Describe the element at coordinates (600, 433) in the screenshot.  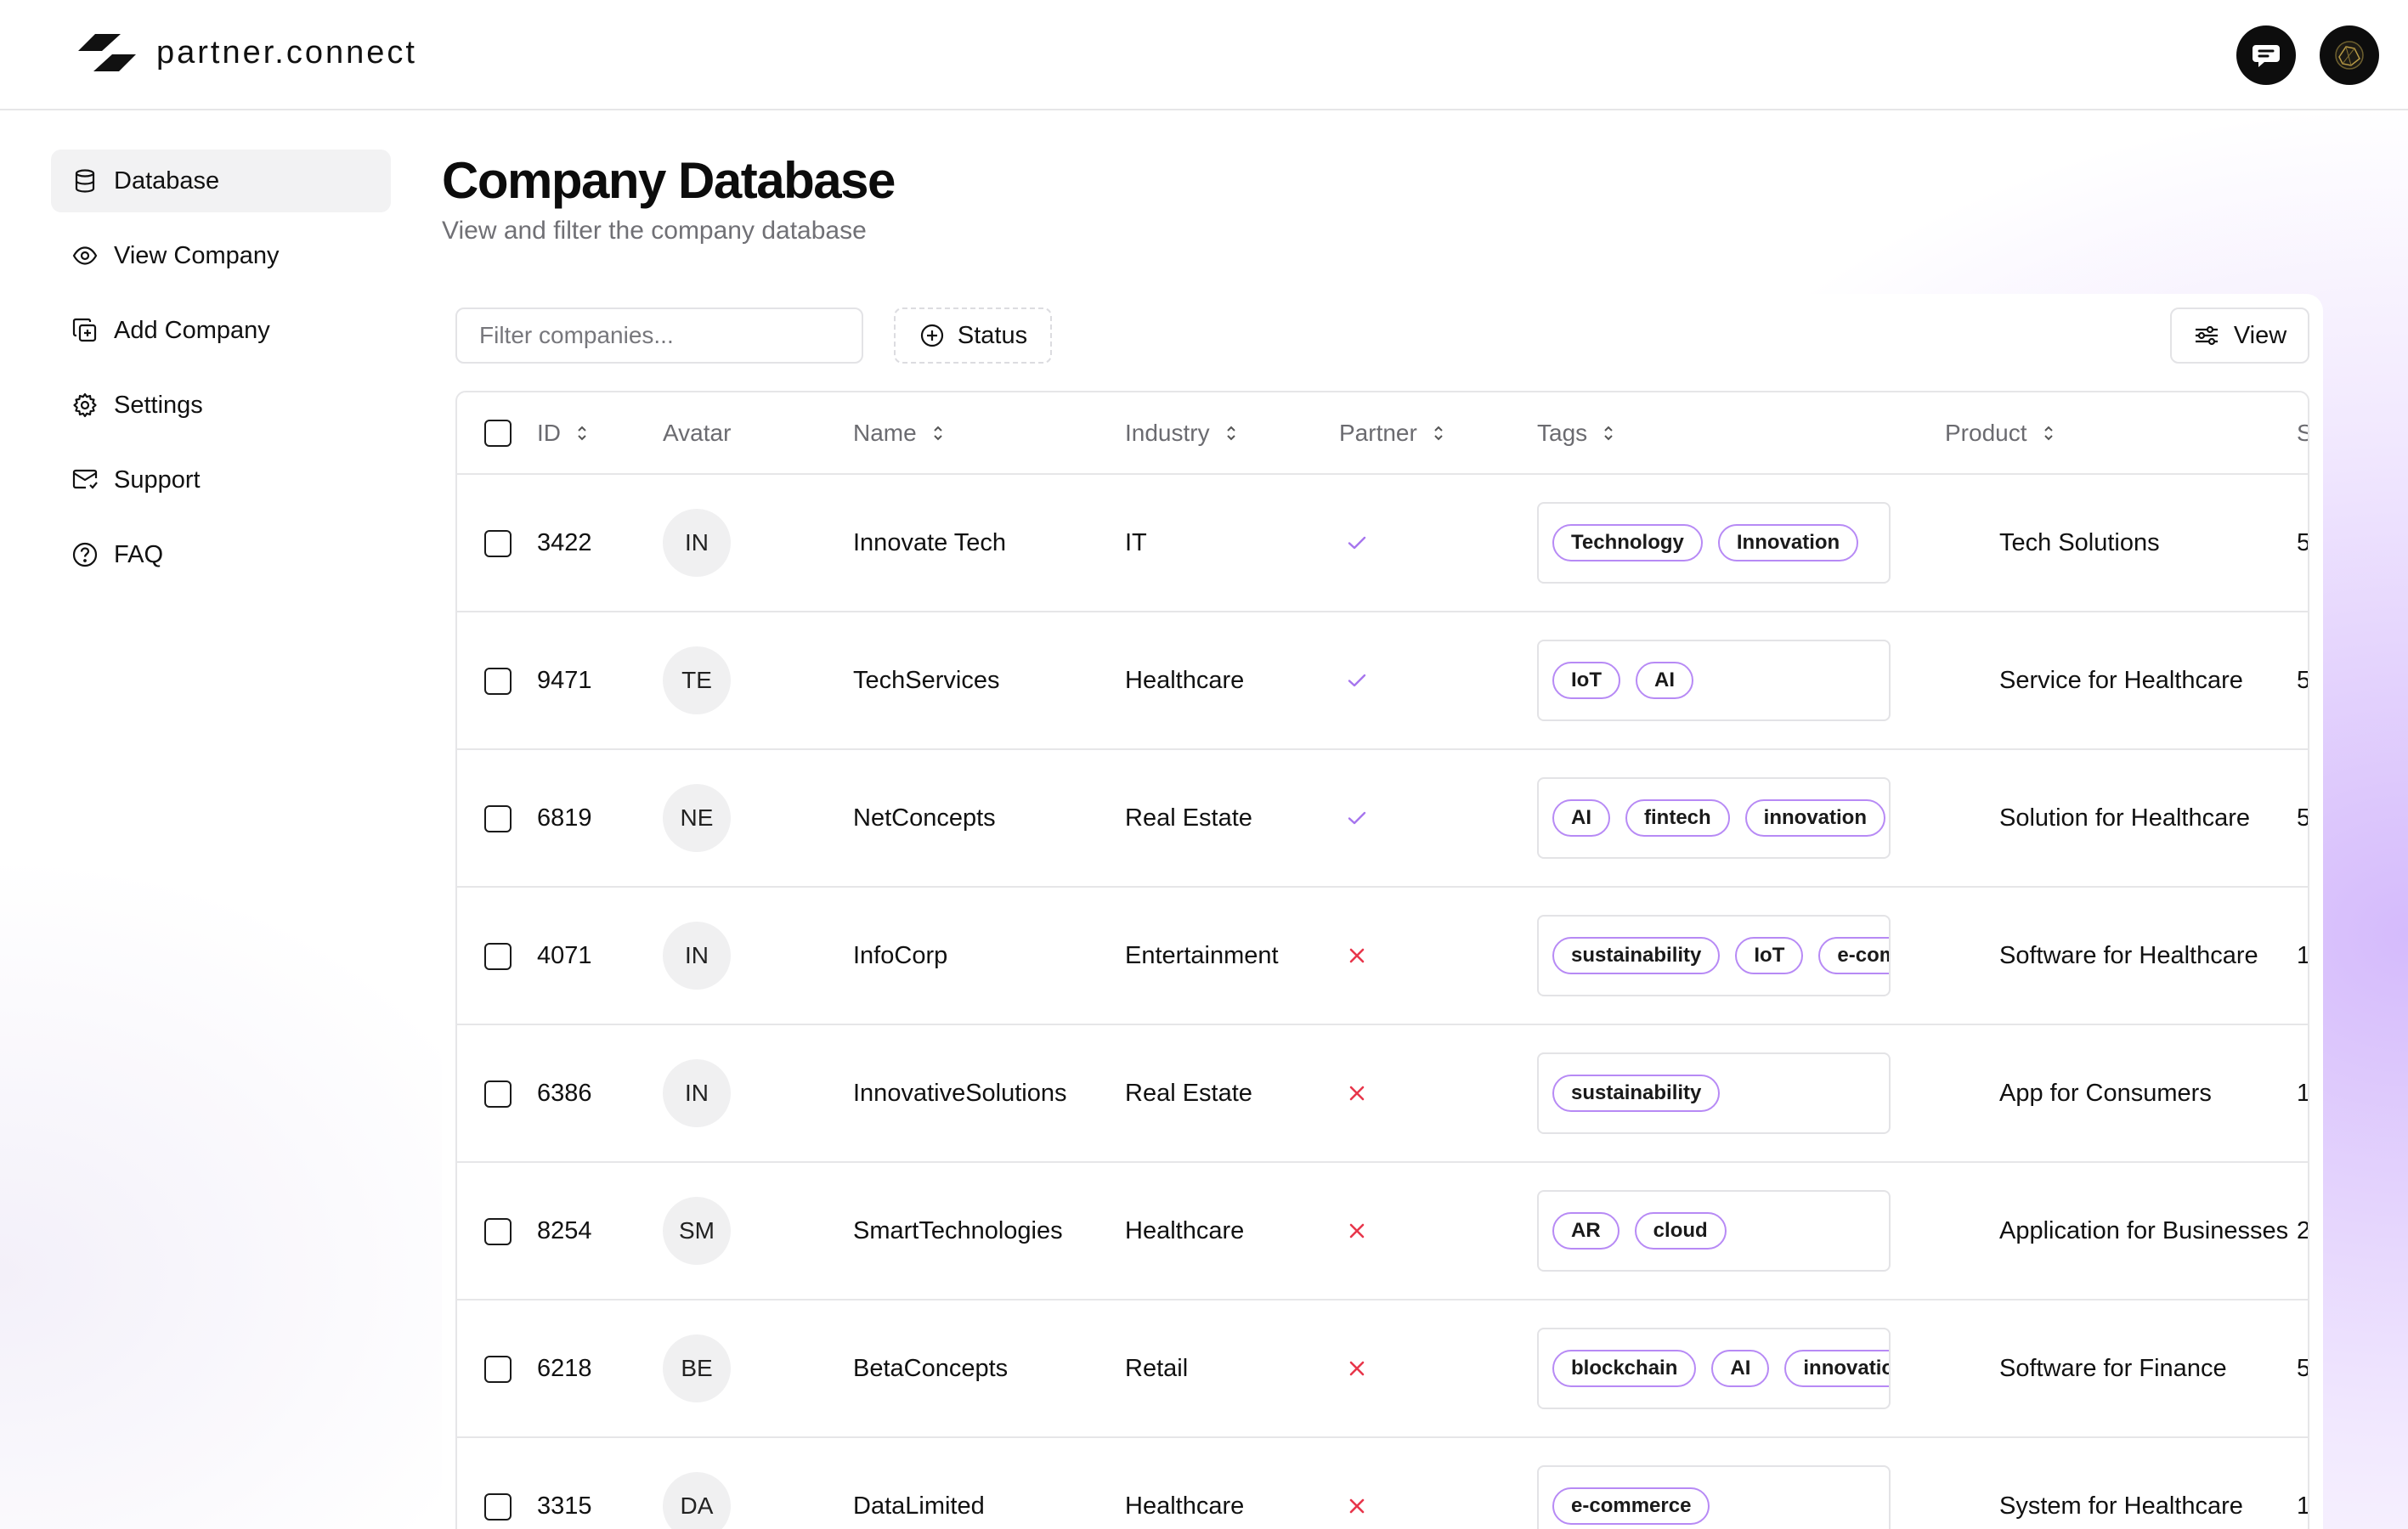
I see `column-header-id: ID` at that location.